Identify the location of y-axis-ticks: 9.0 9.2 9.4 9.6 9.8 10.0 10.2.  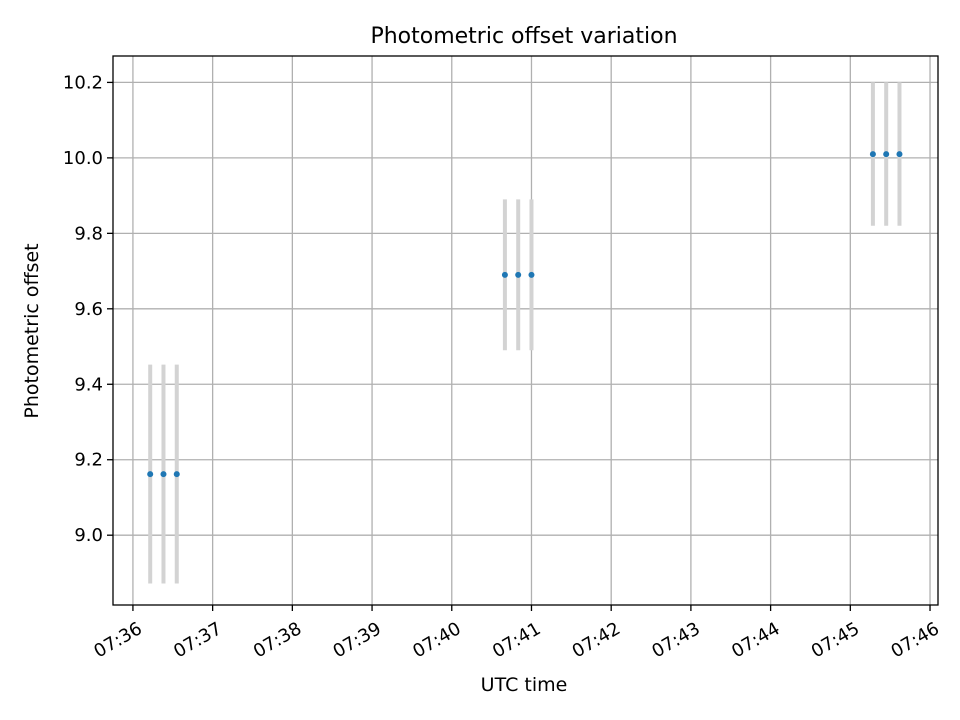
(88, 309).